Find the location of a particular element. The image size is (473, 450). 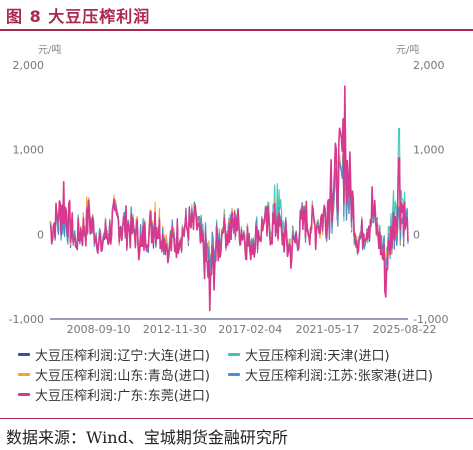

y-tick-label-right: -1,000 is located at coordinates (430, 319).